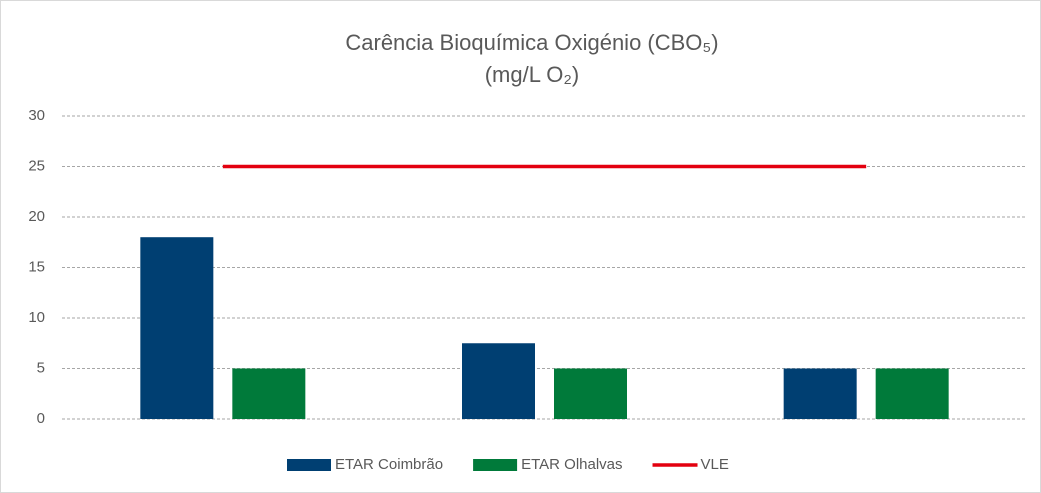 The image size is (1041, 493). I want to click on legend-label: ETAR Olhalvas, so click(571, 464).